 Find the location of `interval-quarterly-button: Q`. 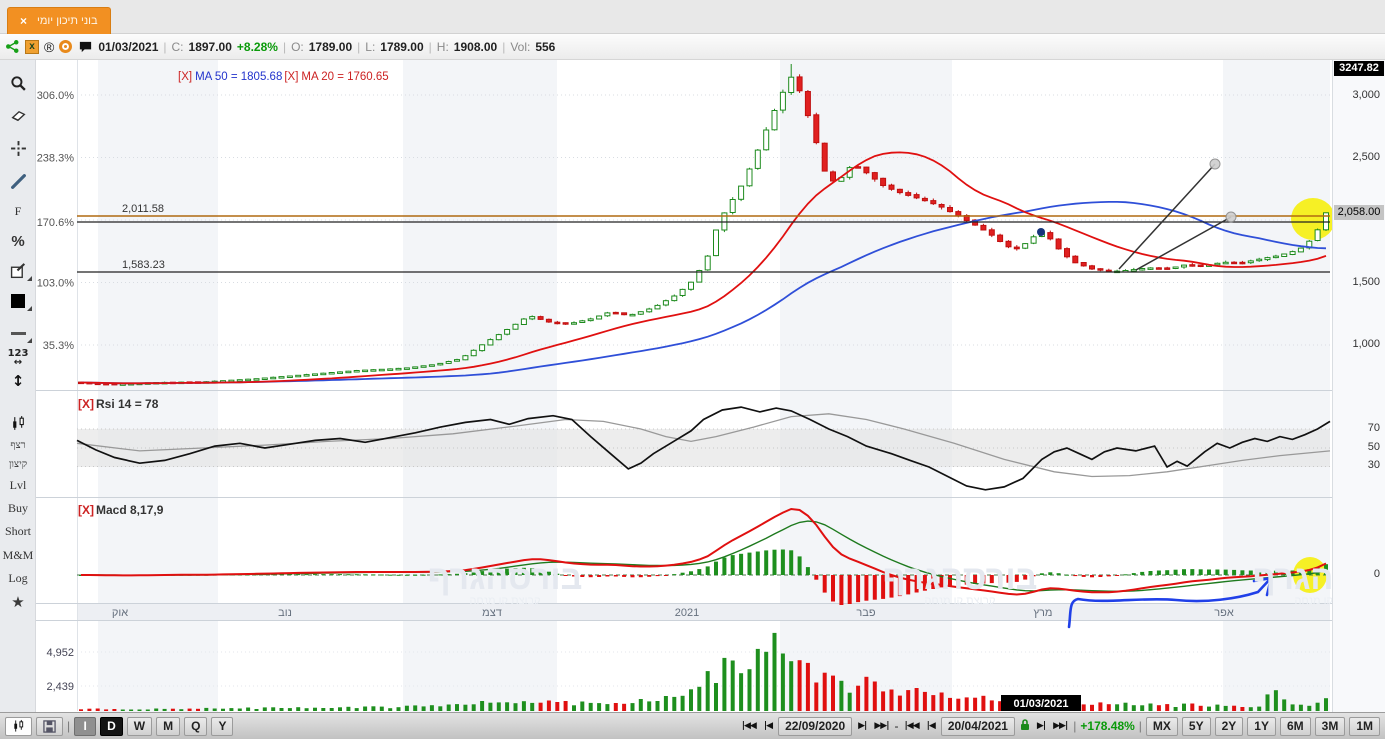

interval-quarterly-button: Q is located at coordinates (196, 726).